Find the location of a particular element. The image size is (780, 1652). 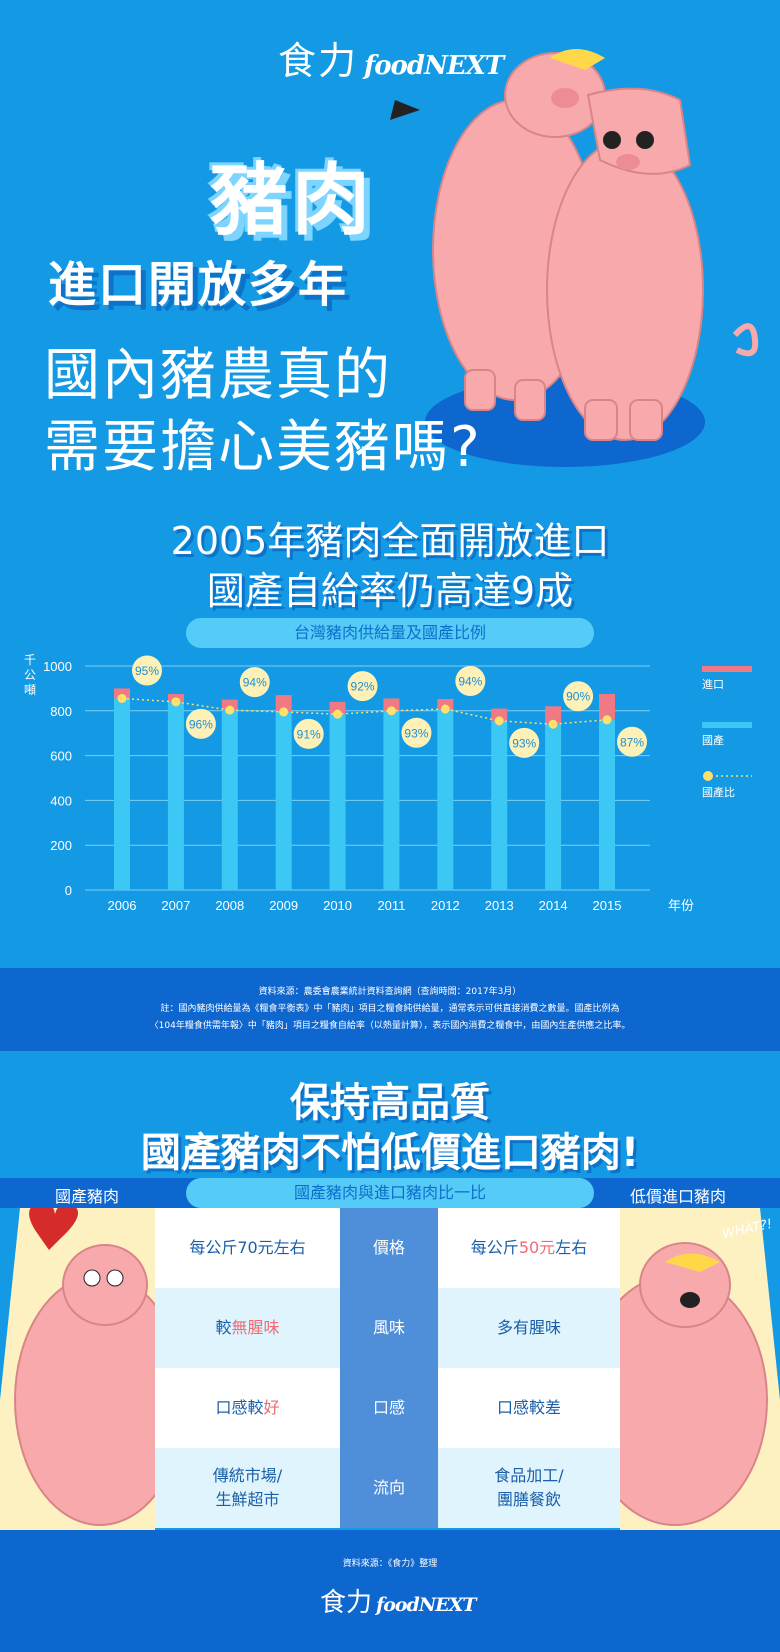

section2-heading-line1: 保持高品質 is located at coordinates (390, 1103).